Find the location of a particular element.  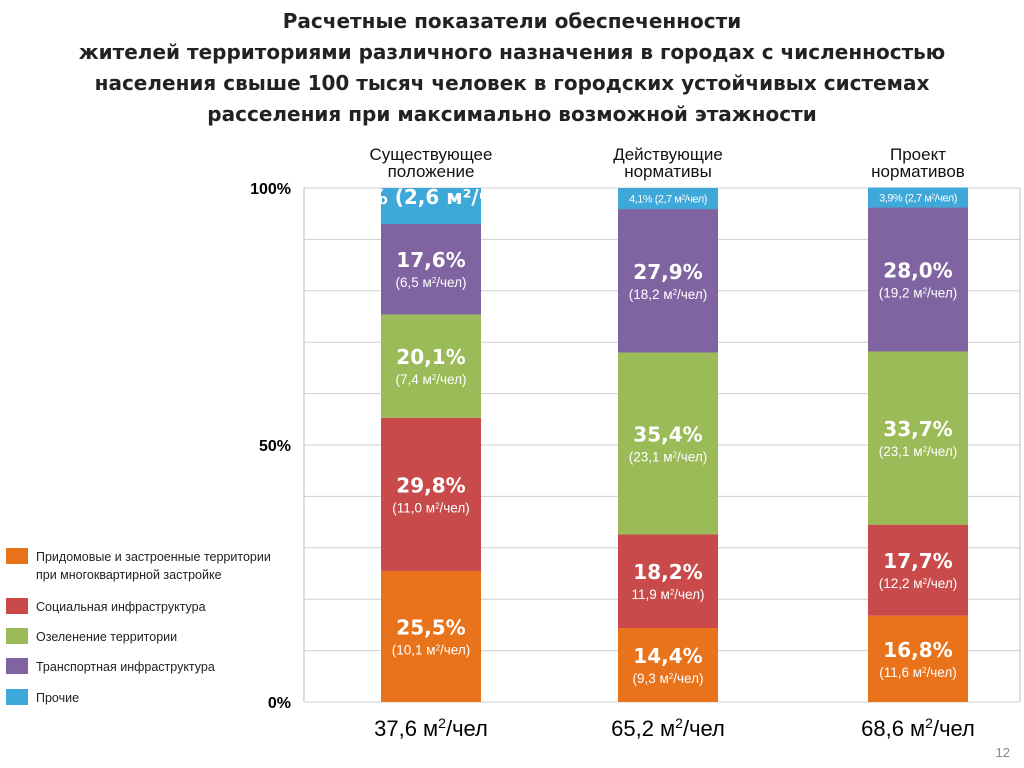

data-sublabel: (11,6 м2/чел) is located at coordinates (917, 672).